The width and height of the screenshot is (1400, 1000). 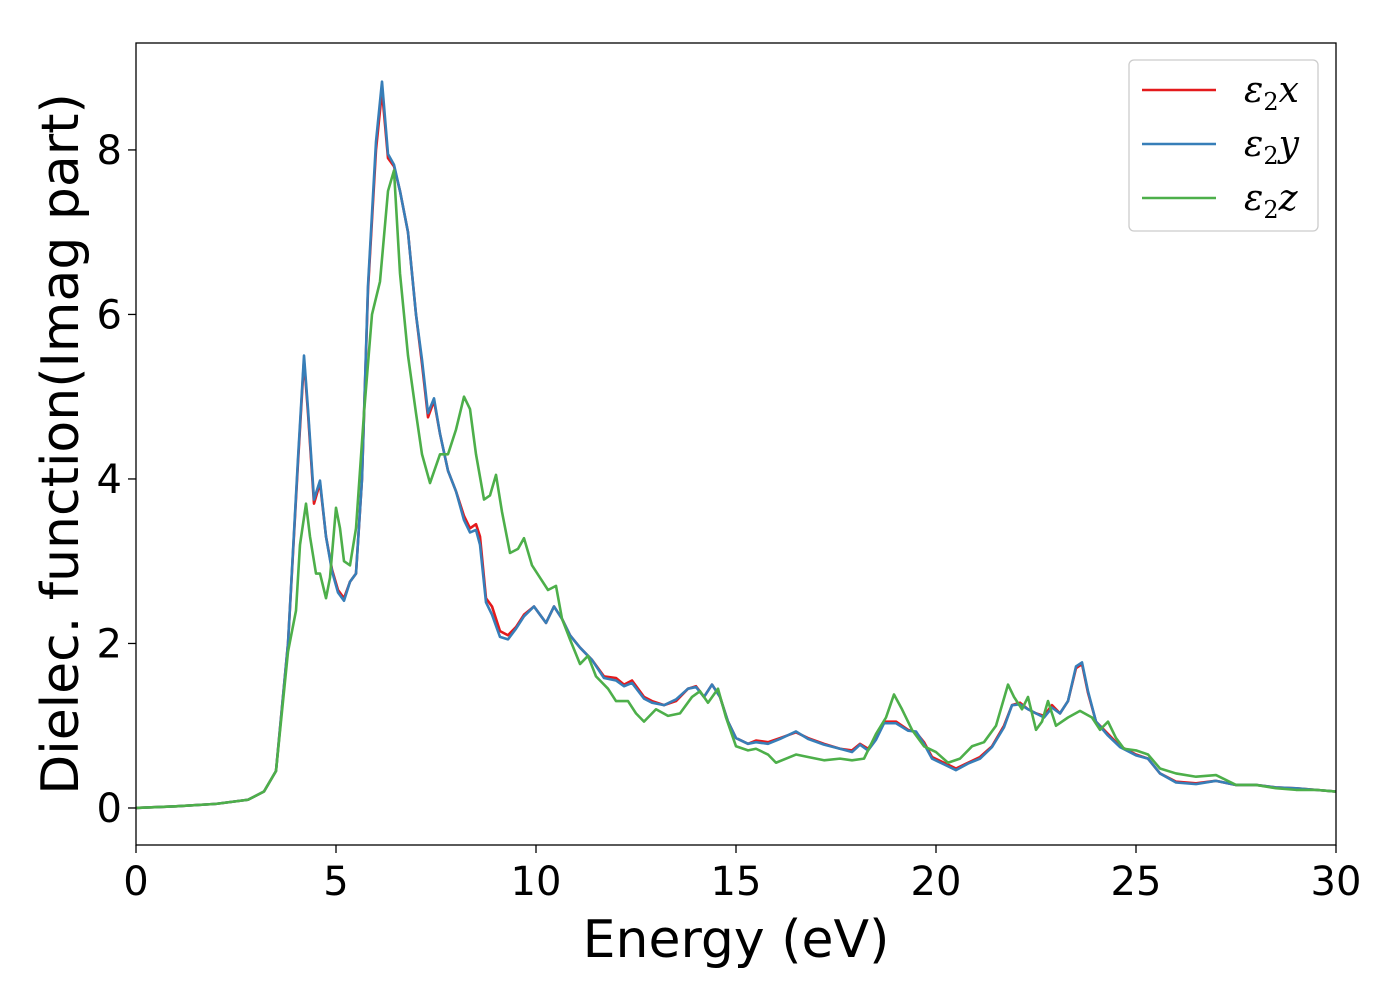 I want to click on x-tick-label: 15, so click(x=736, y=882).